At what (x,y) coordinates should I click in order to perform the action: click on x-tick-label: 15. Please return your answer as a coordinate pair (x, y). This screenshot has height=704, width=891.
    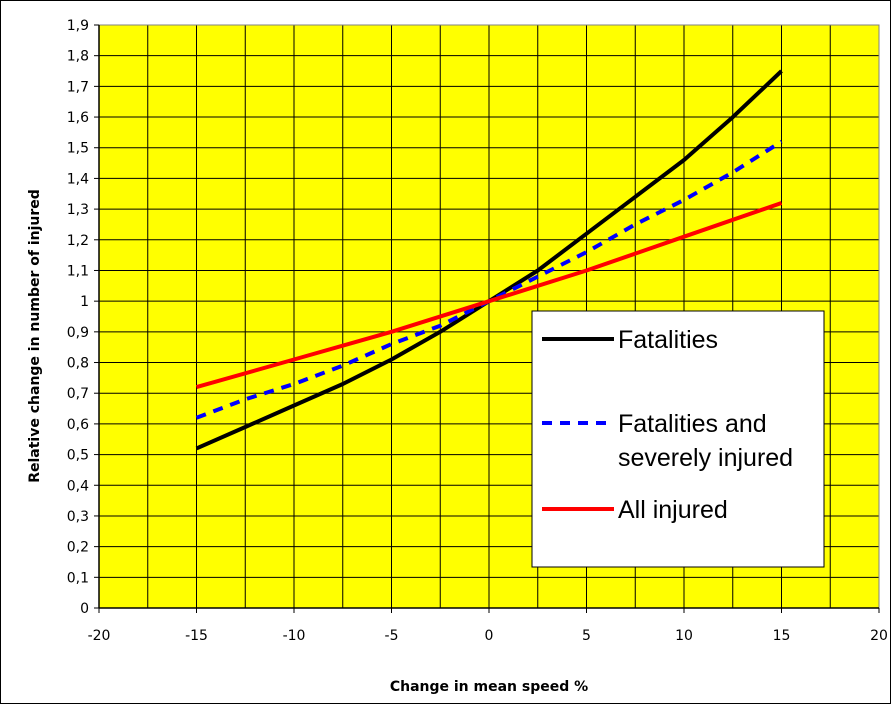
    Looking at the image, I should click on (782, 636).